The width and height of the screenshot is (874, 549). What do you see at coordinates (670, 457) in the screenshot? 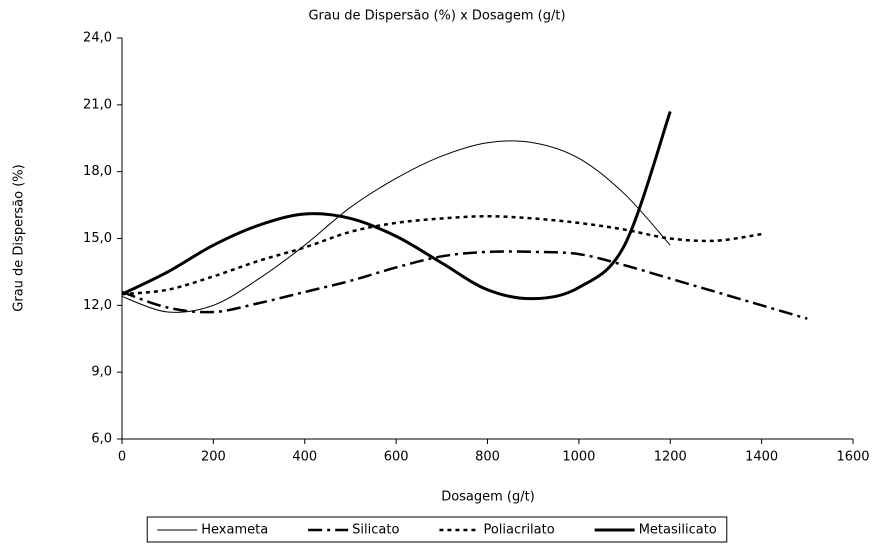
I see `x-tick-label: 1200` at bounding box center [670, 457].